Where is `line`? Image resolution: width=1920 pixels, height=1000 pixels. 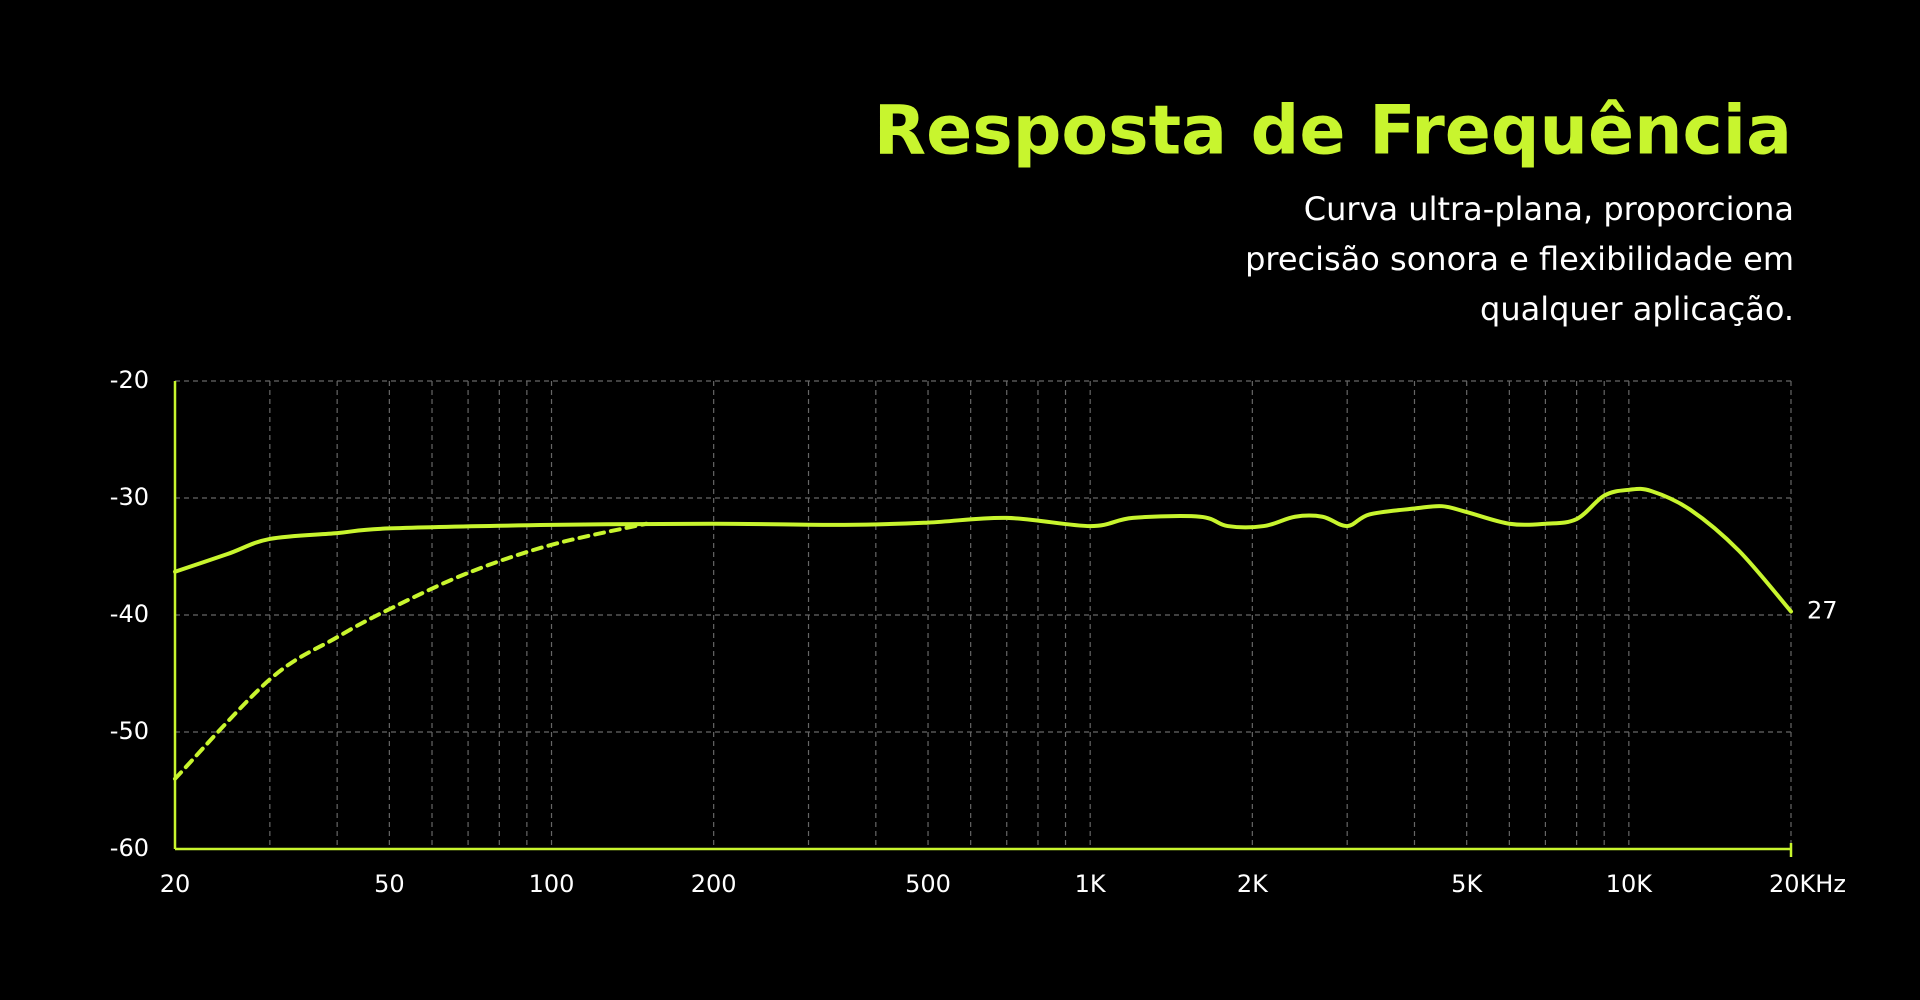
line is located at coordinates (983, 550).